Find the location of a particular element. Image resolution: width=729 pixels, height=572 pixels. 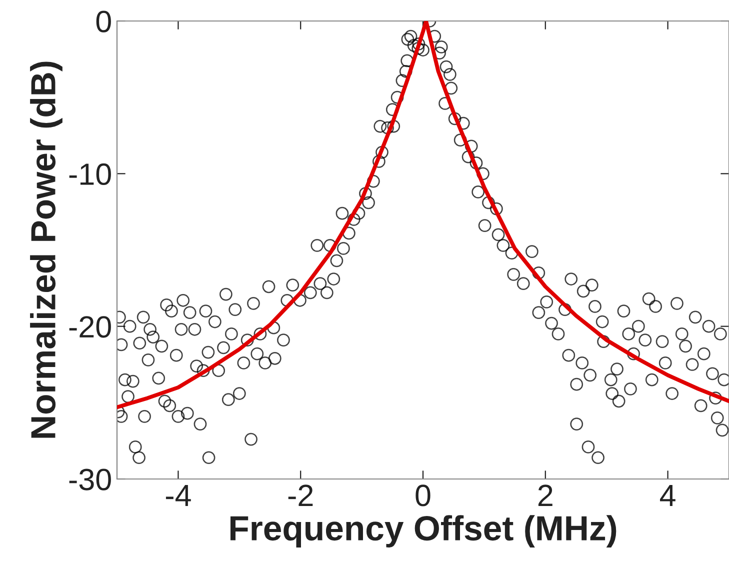

y-tick-label: -30 is located at coordinates (90, 479).